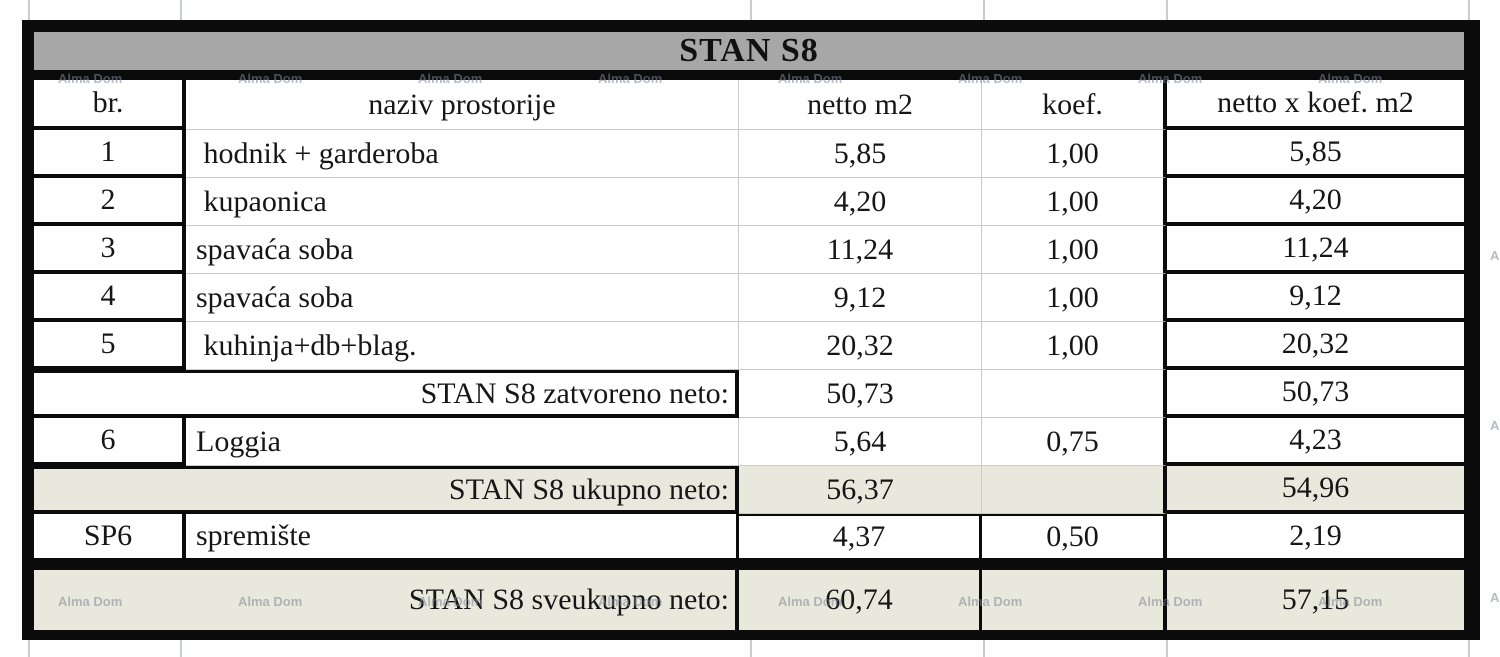 The width and height of the screenshot is (1500, 657). I want to click on cell-naziv: spremište, so click(462, 538).